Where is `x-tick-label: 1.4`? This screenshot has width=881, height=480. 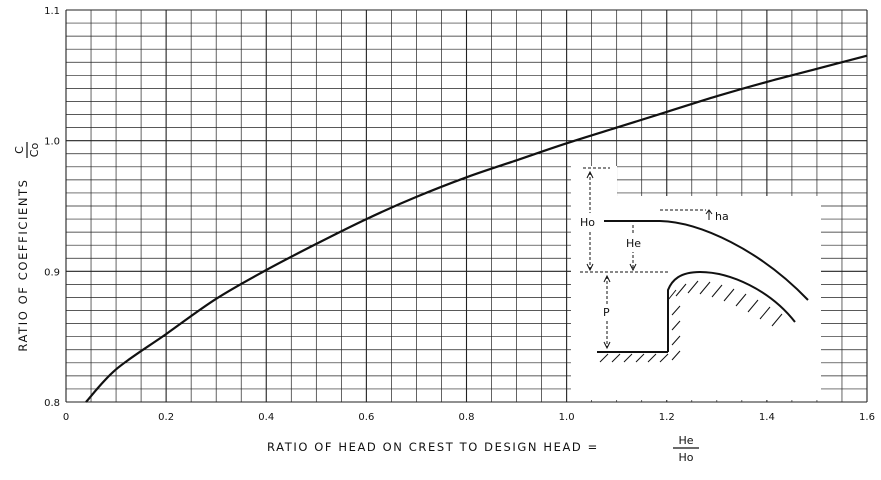
x-tick-label: 1.4 is located at coordinates (767, 417).